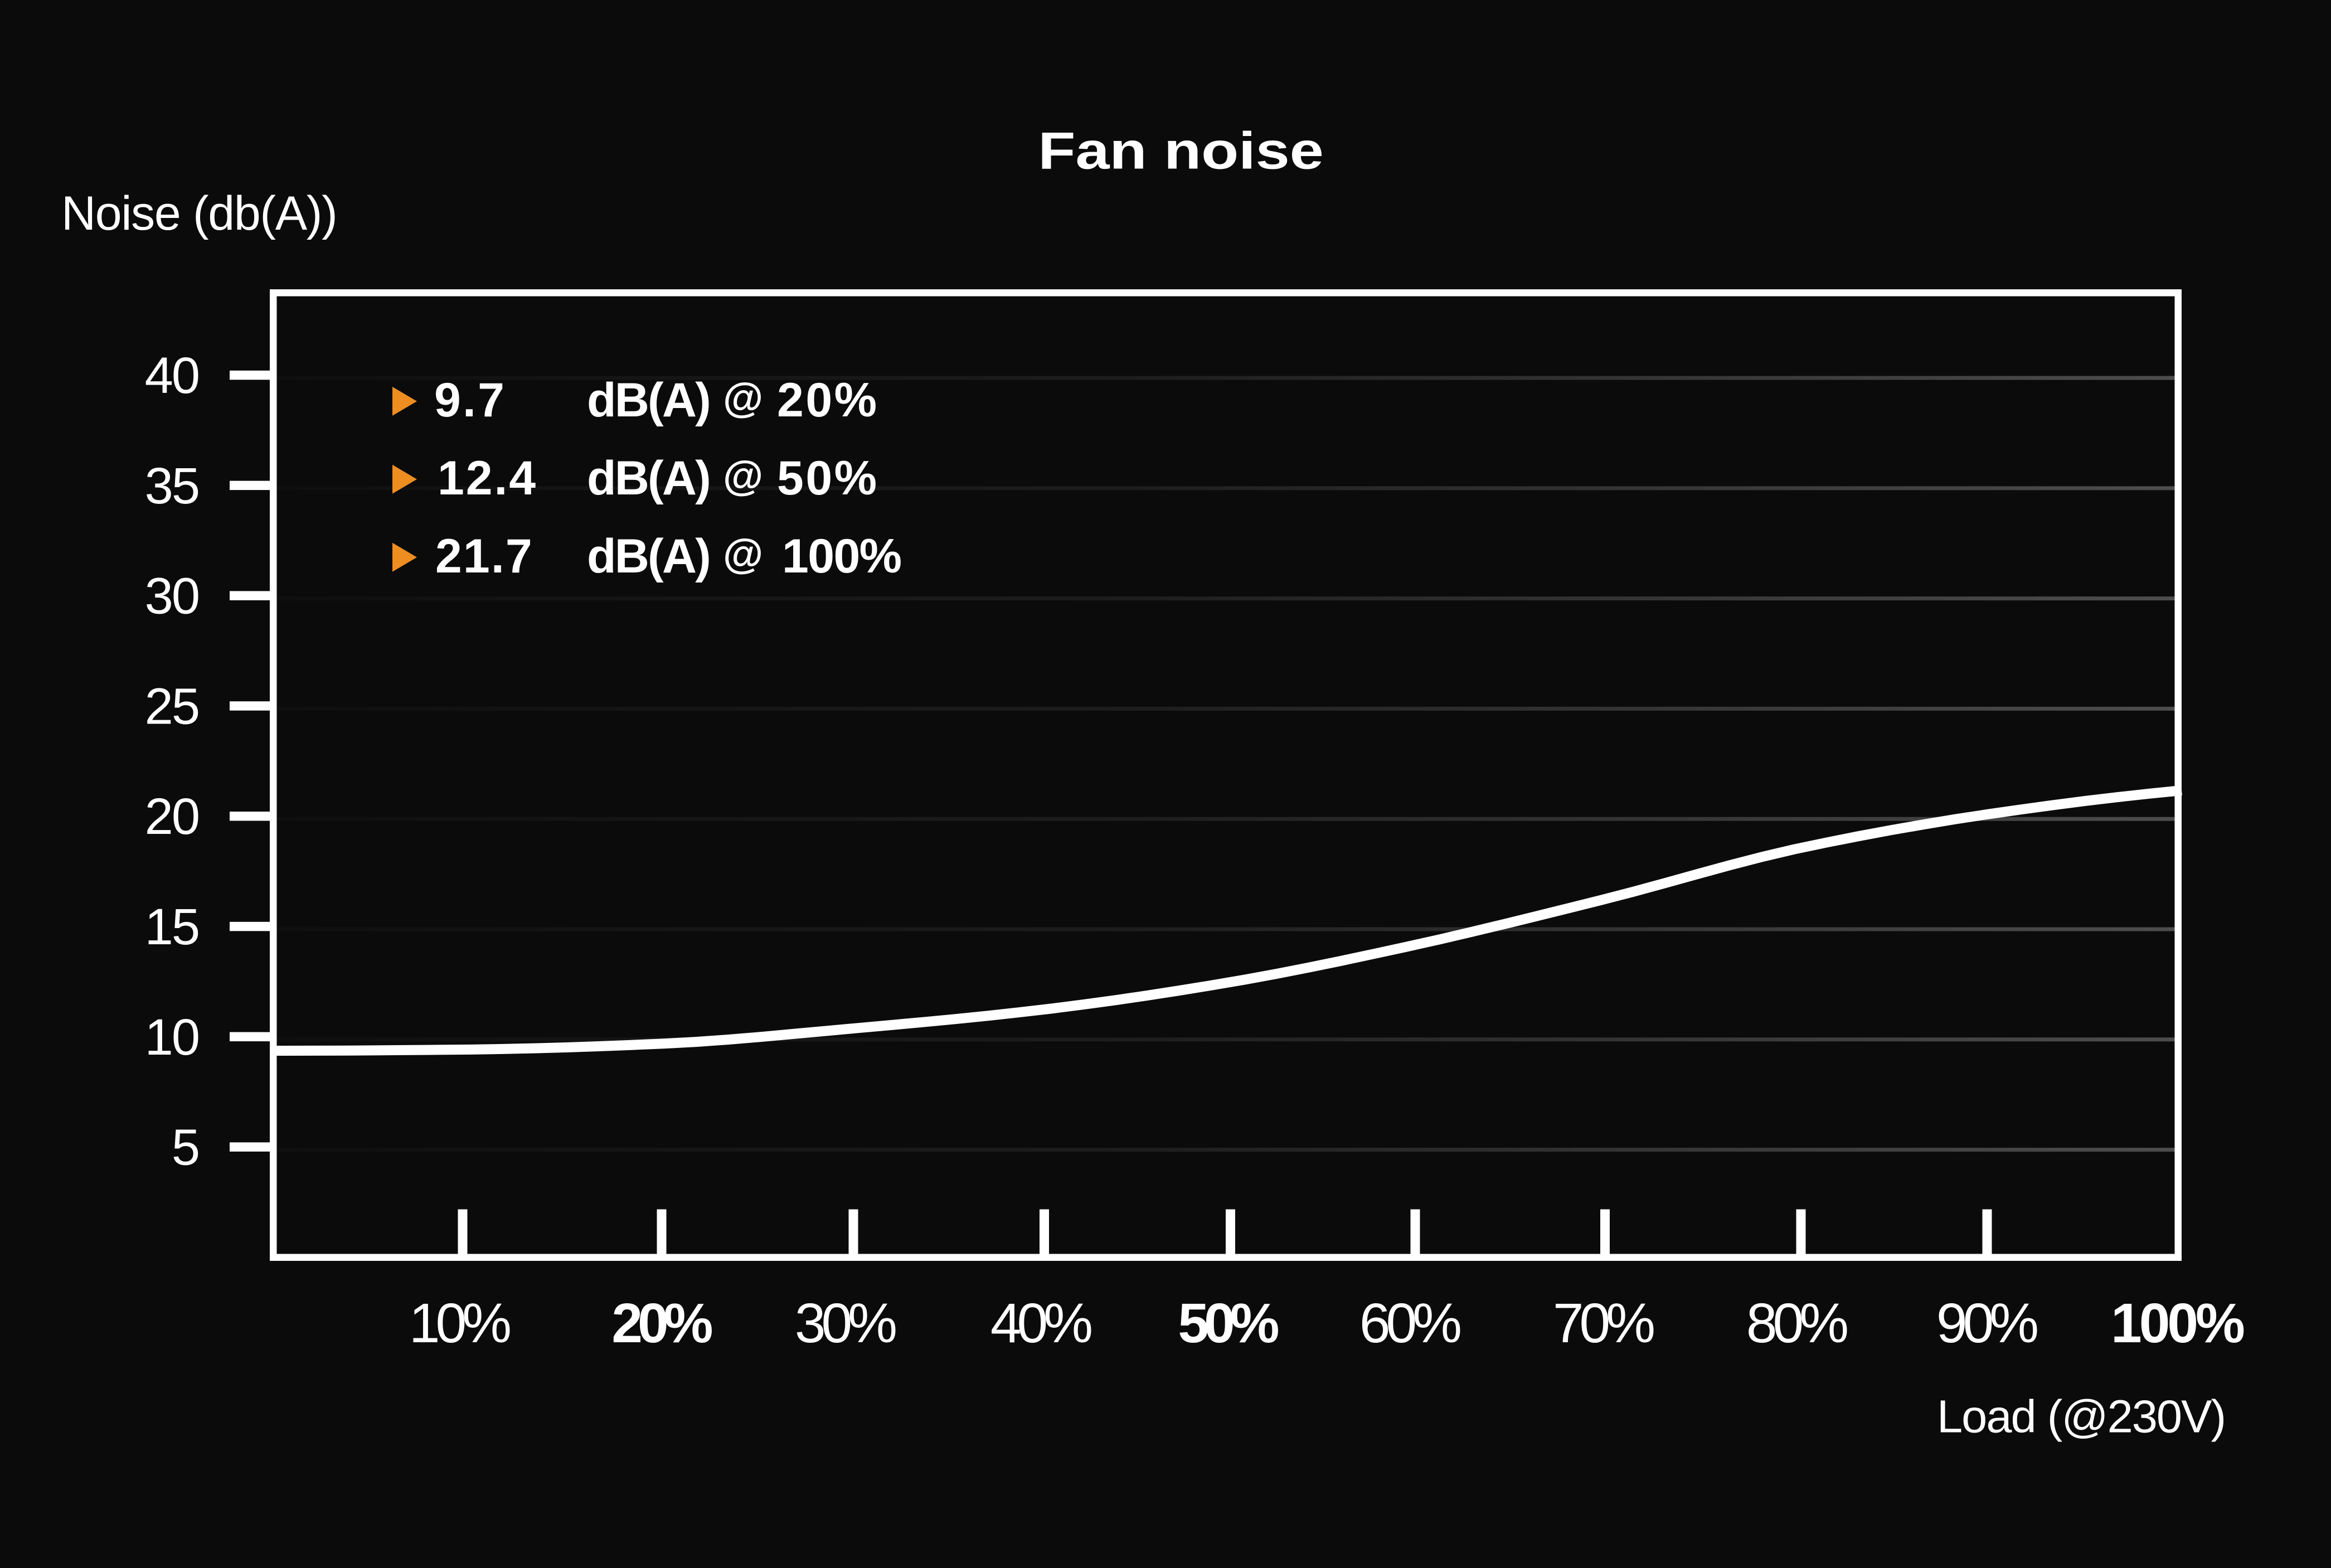 Image resolution: width=2331 pixels, height=1568 pixels. What do you see at coordinates (171, 1037) in the screenshot?
I see `svg-text: 10` at bounding box center [171, 1037].